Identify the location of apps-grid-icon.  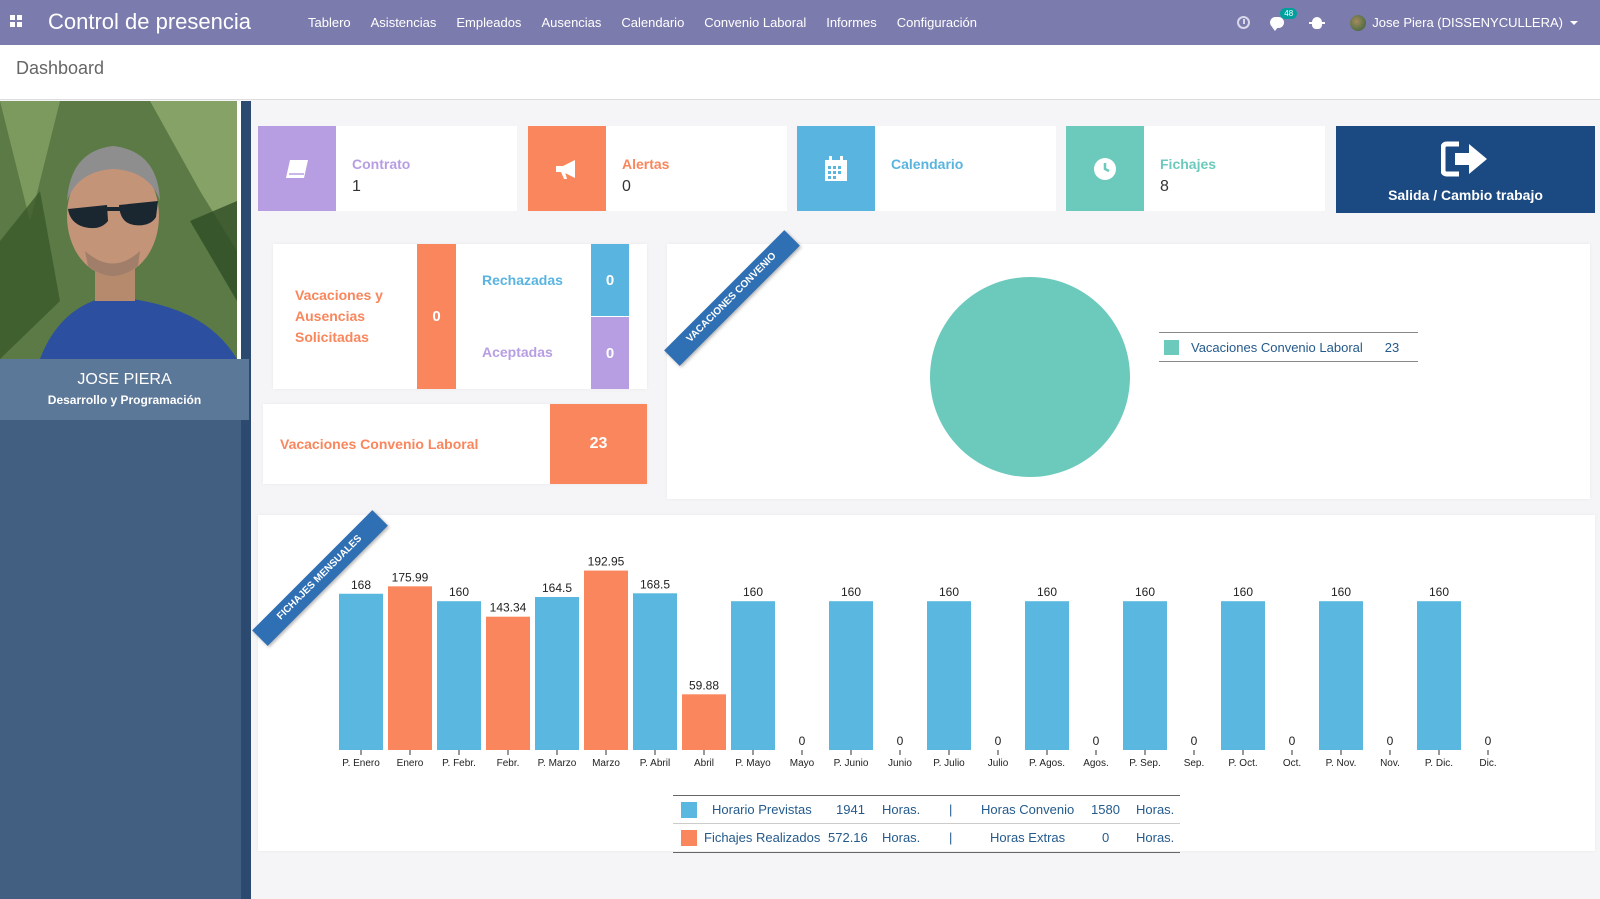
(16, 21).